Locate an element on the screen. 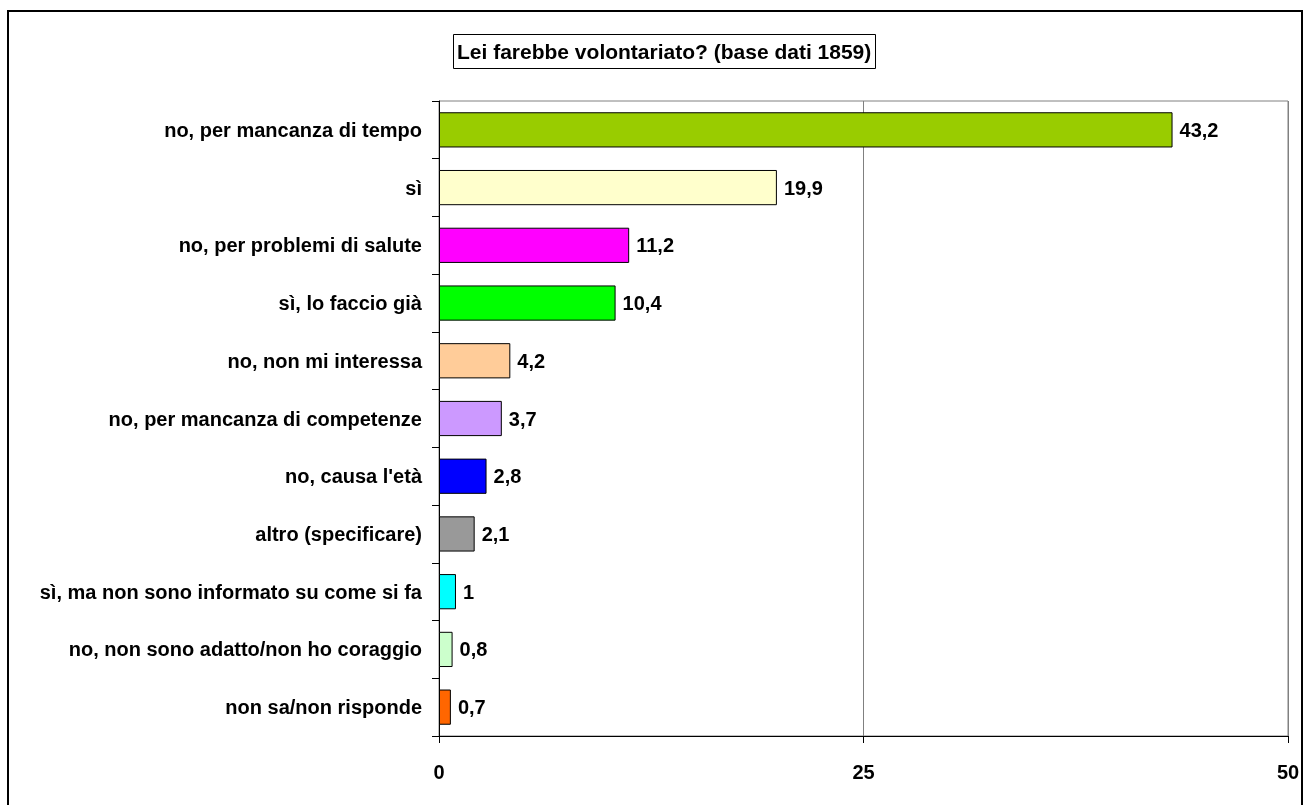 The width and height of the screenshot is (1313, 805). y-tick-label: no, causa l'età is located at coordinates (353, 476).